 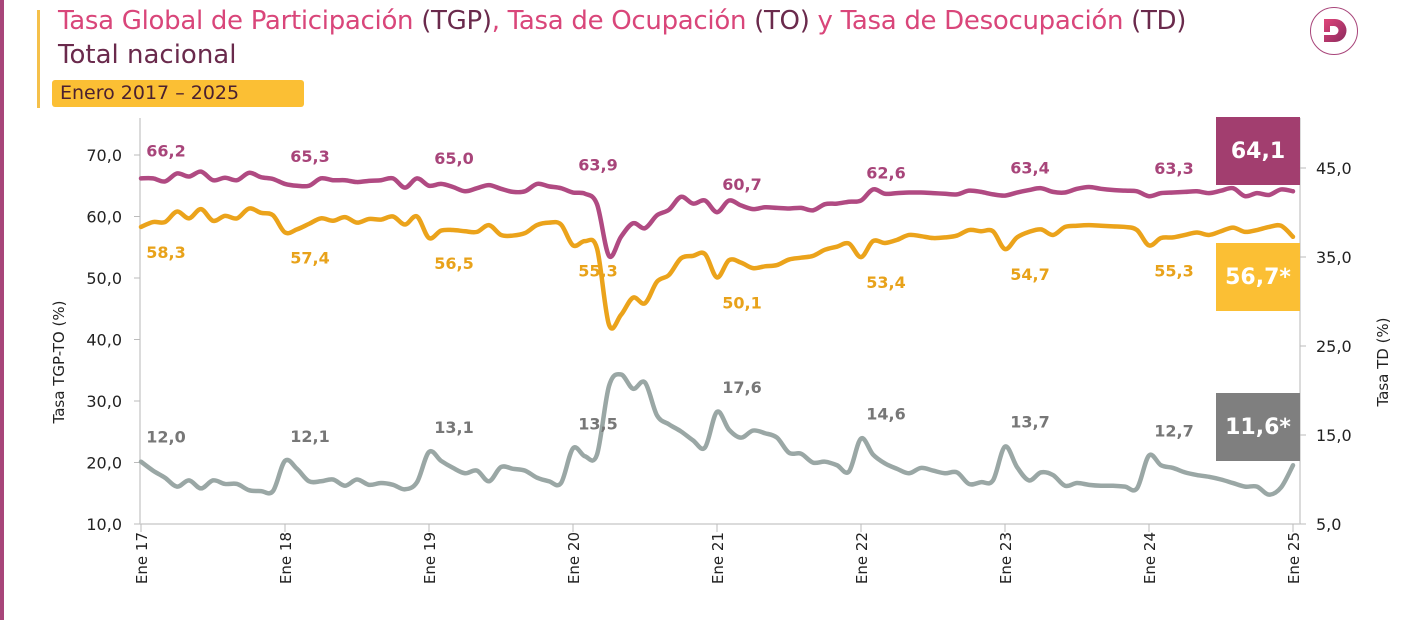 What do you see at coordinates (59, 363) in the screenshot?
I see `y-left-axis-title: Tasa TGP-TO (%)` at bounding box center [59, 363].